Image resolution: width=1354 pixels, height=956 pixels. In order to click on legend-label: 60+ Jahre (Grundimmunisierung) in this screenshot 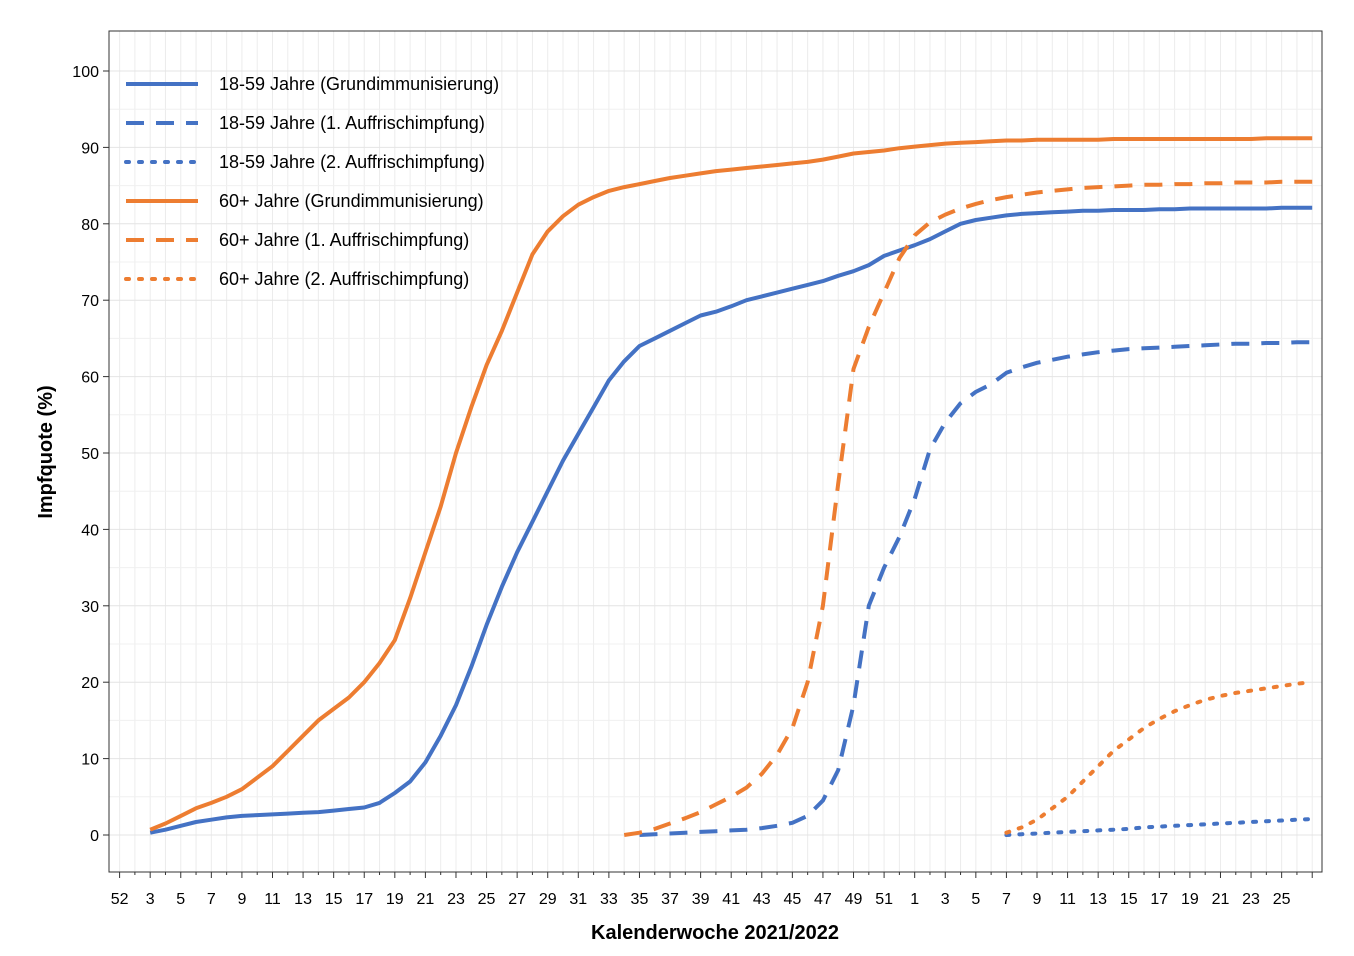, I will do `click(351, 201)`.